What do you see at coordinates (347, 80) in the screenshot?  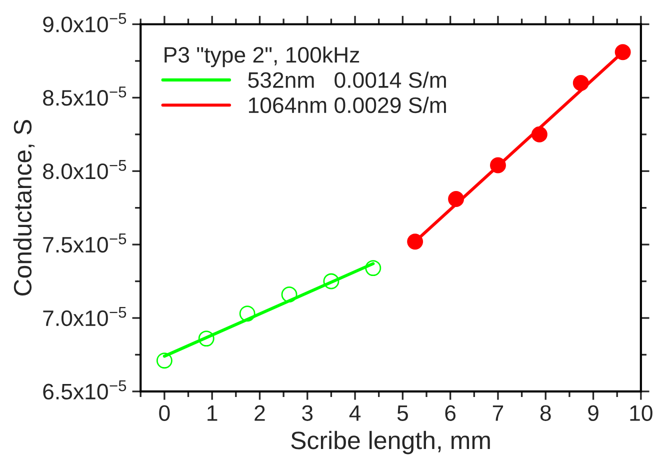 I see `legend-label: 532nm 0.0014 S/m` at bounding box center [347, 80].